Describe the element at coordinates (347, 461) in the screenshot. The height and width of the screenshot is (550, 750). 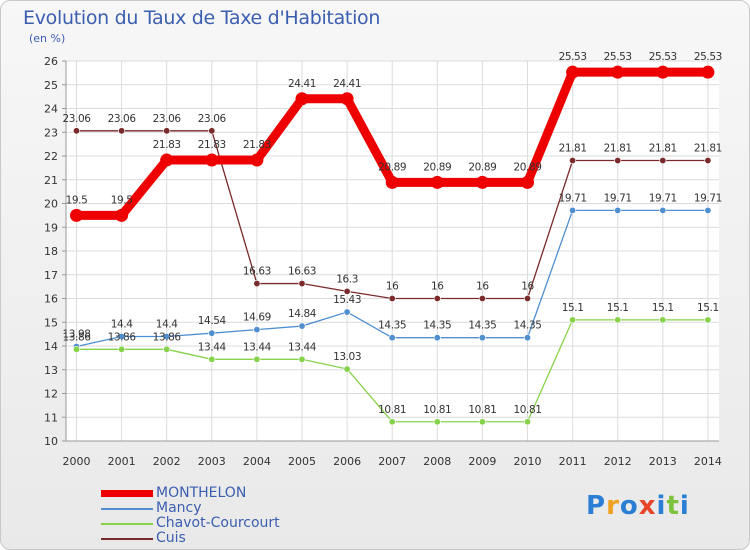
I see `x-tick-label: 2006` at that location.